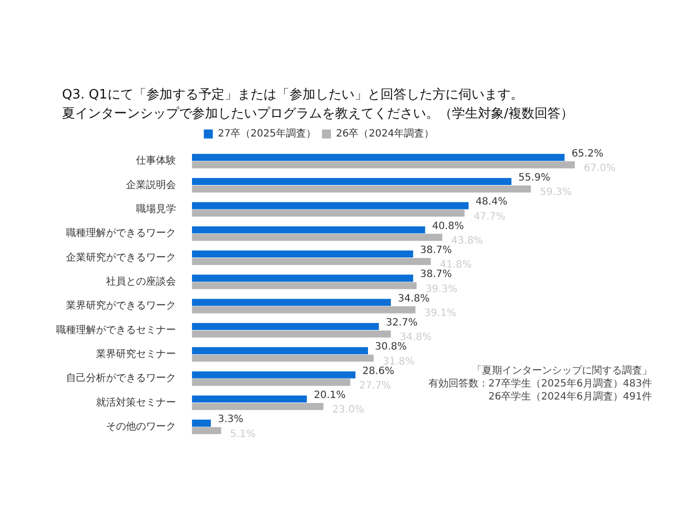 The height and width of the screenshot is (525, 682). I want to click on y-tick-label: 職種理解ができるワーク, so click(121, 233).